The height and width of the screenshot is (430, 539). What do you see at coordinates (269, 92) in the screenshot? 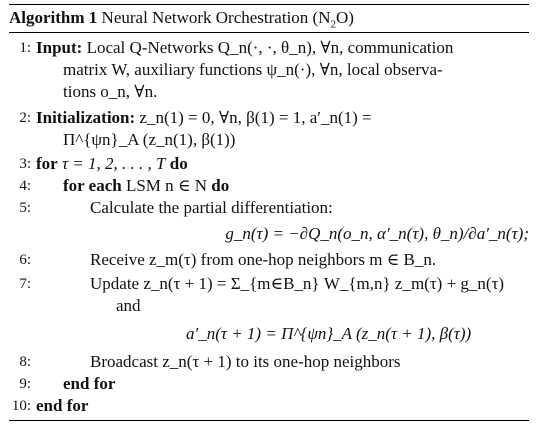
I see `algorithm-line: tions o_n, ∀n.` at bounding box center [269, 92].